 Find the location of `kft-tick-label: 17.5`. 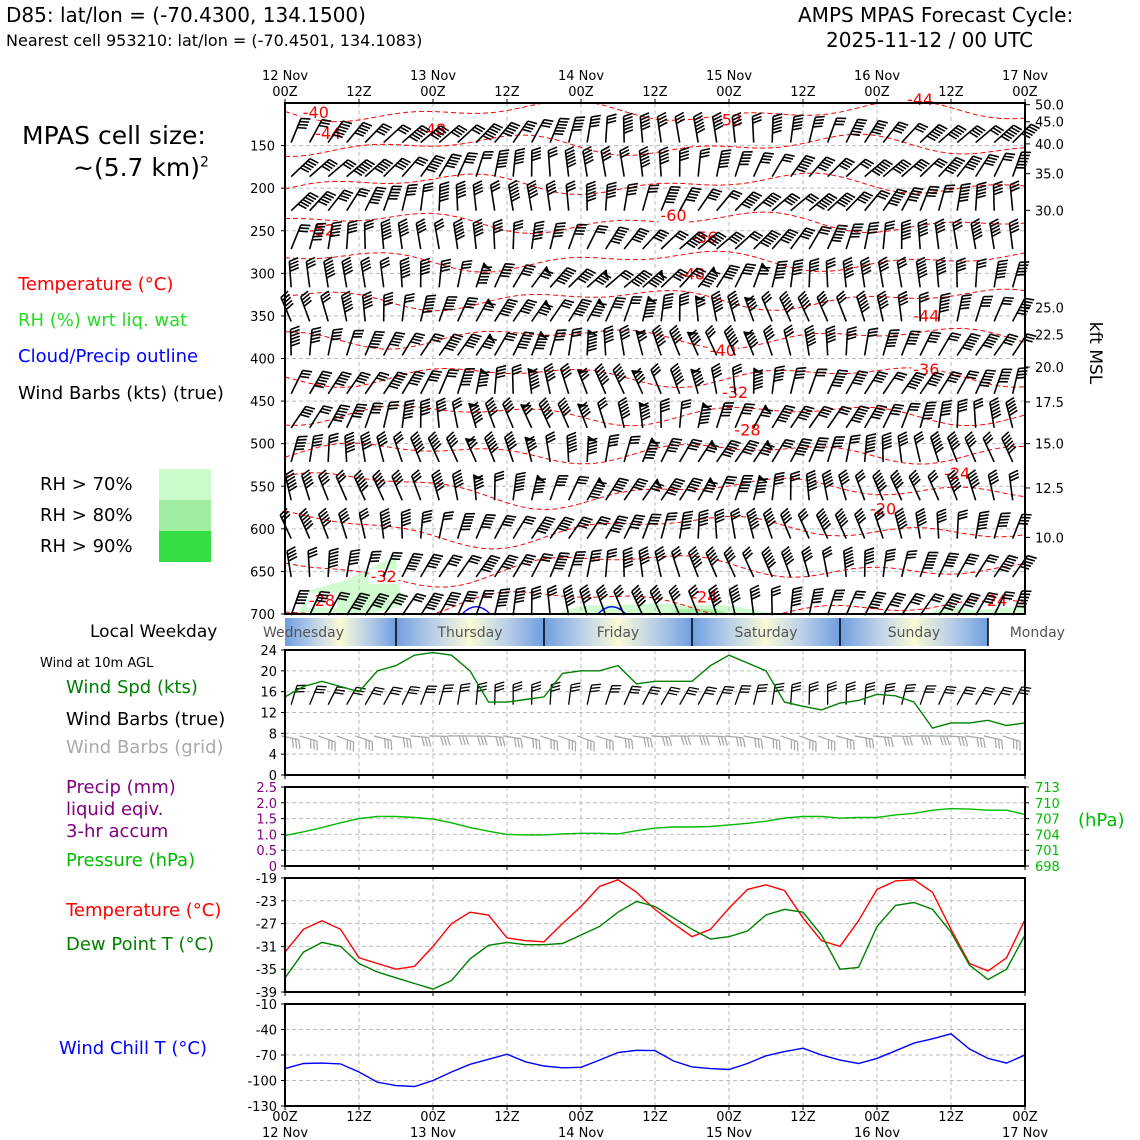

kft-tick-label: 17.5 is located at coordinates (1049, 403).